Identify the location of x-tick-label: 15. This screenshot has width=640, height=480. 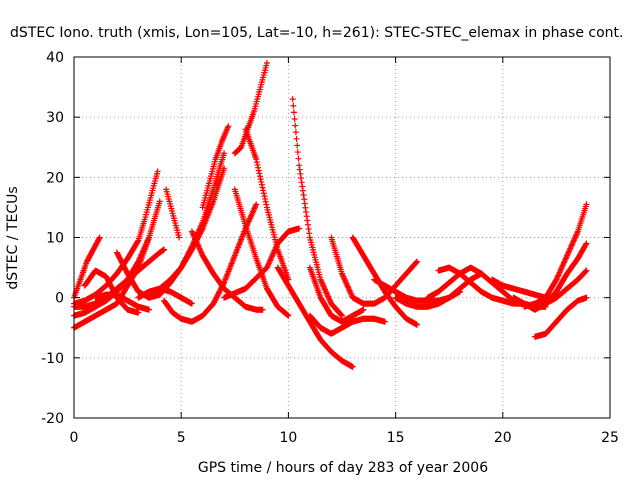
(396, 438).